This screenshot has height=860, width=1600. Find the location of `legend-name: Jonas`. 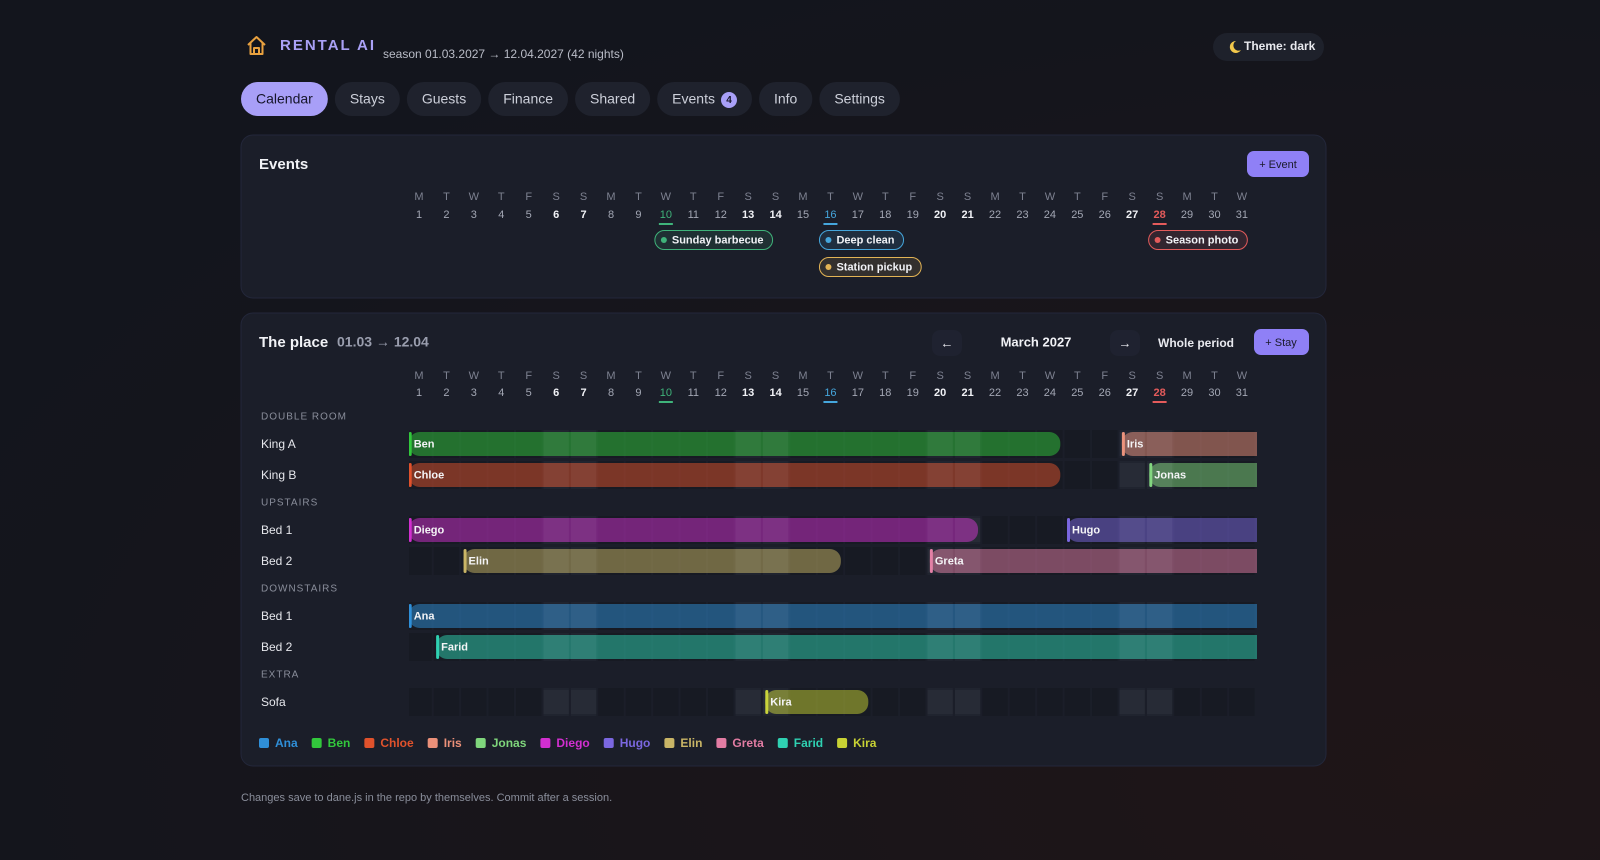

legend-name: Jonas is located at coordinates (509, 743).